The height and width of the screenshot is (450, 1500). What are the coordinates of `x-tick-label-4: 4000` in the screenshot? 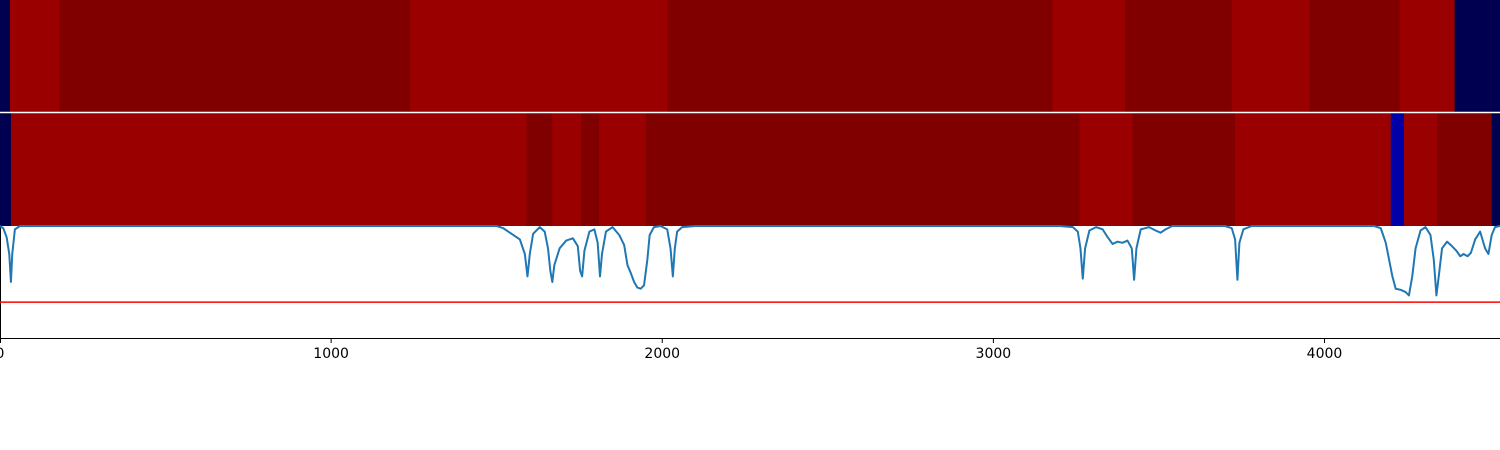 It's located at (1325, 354).